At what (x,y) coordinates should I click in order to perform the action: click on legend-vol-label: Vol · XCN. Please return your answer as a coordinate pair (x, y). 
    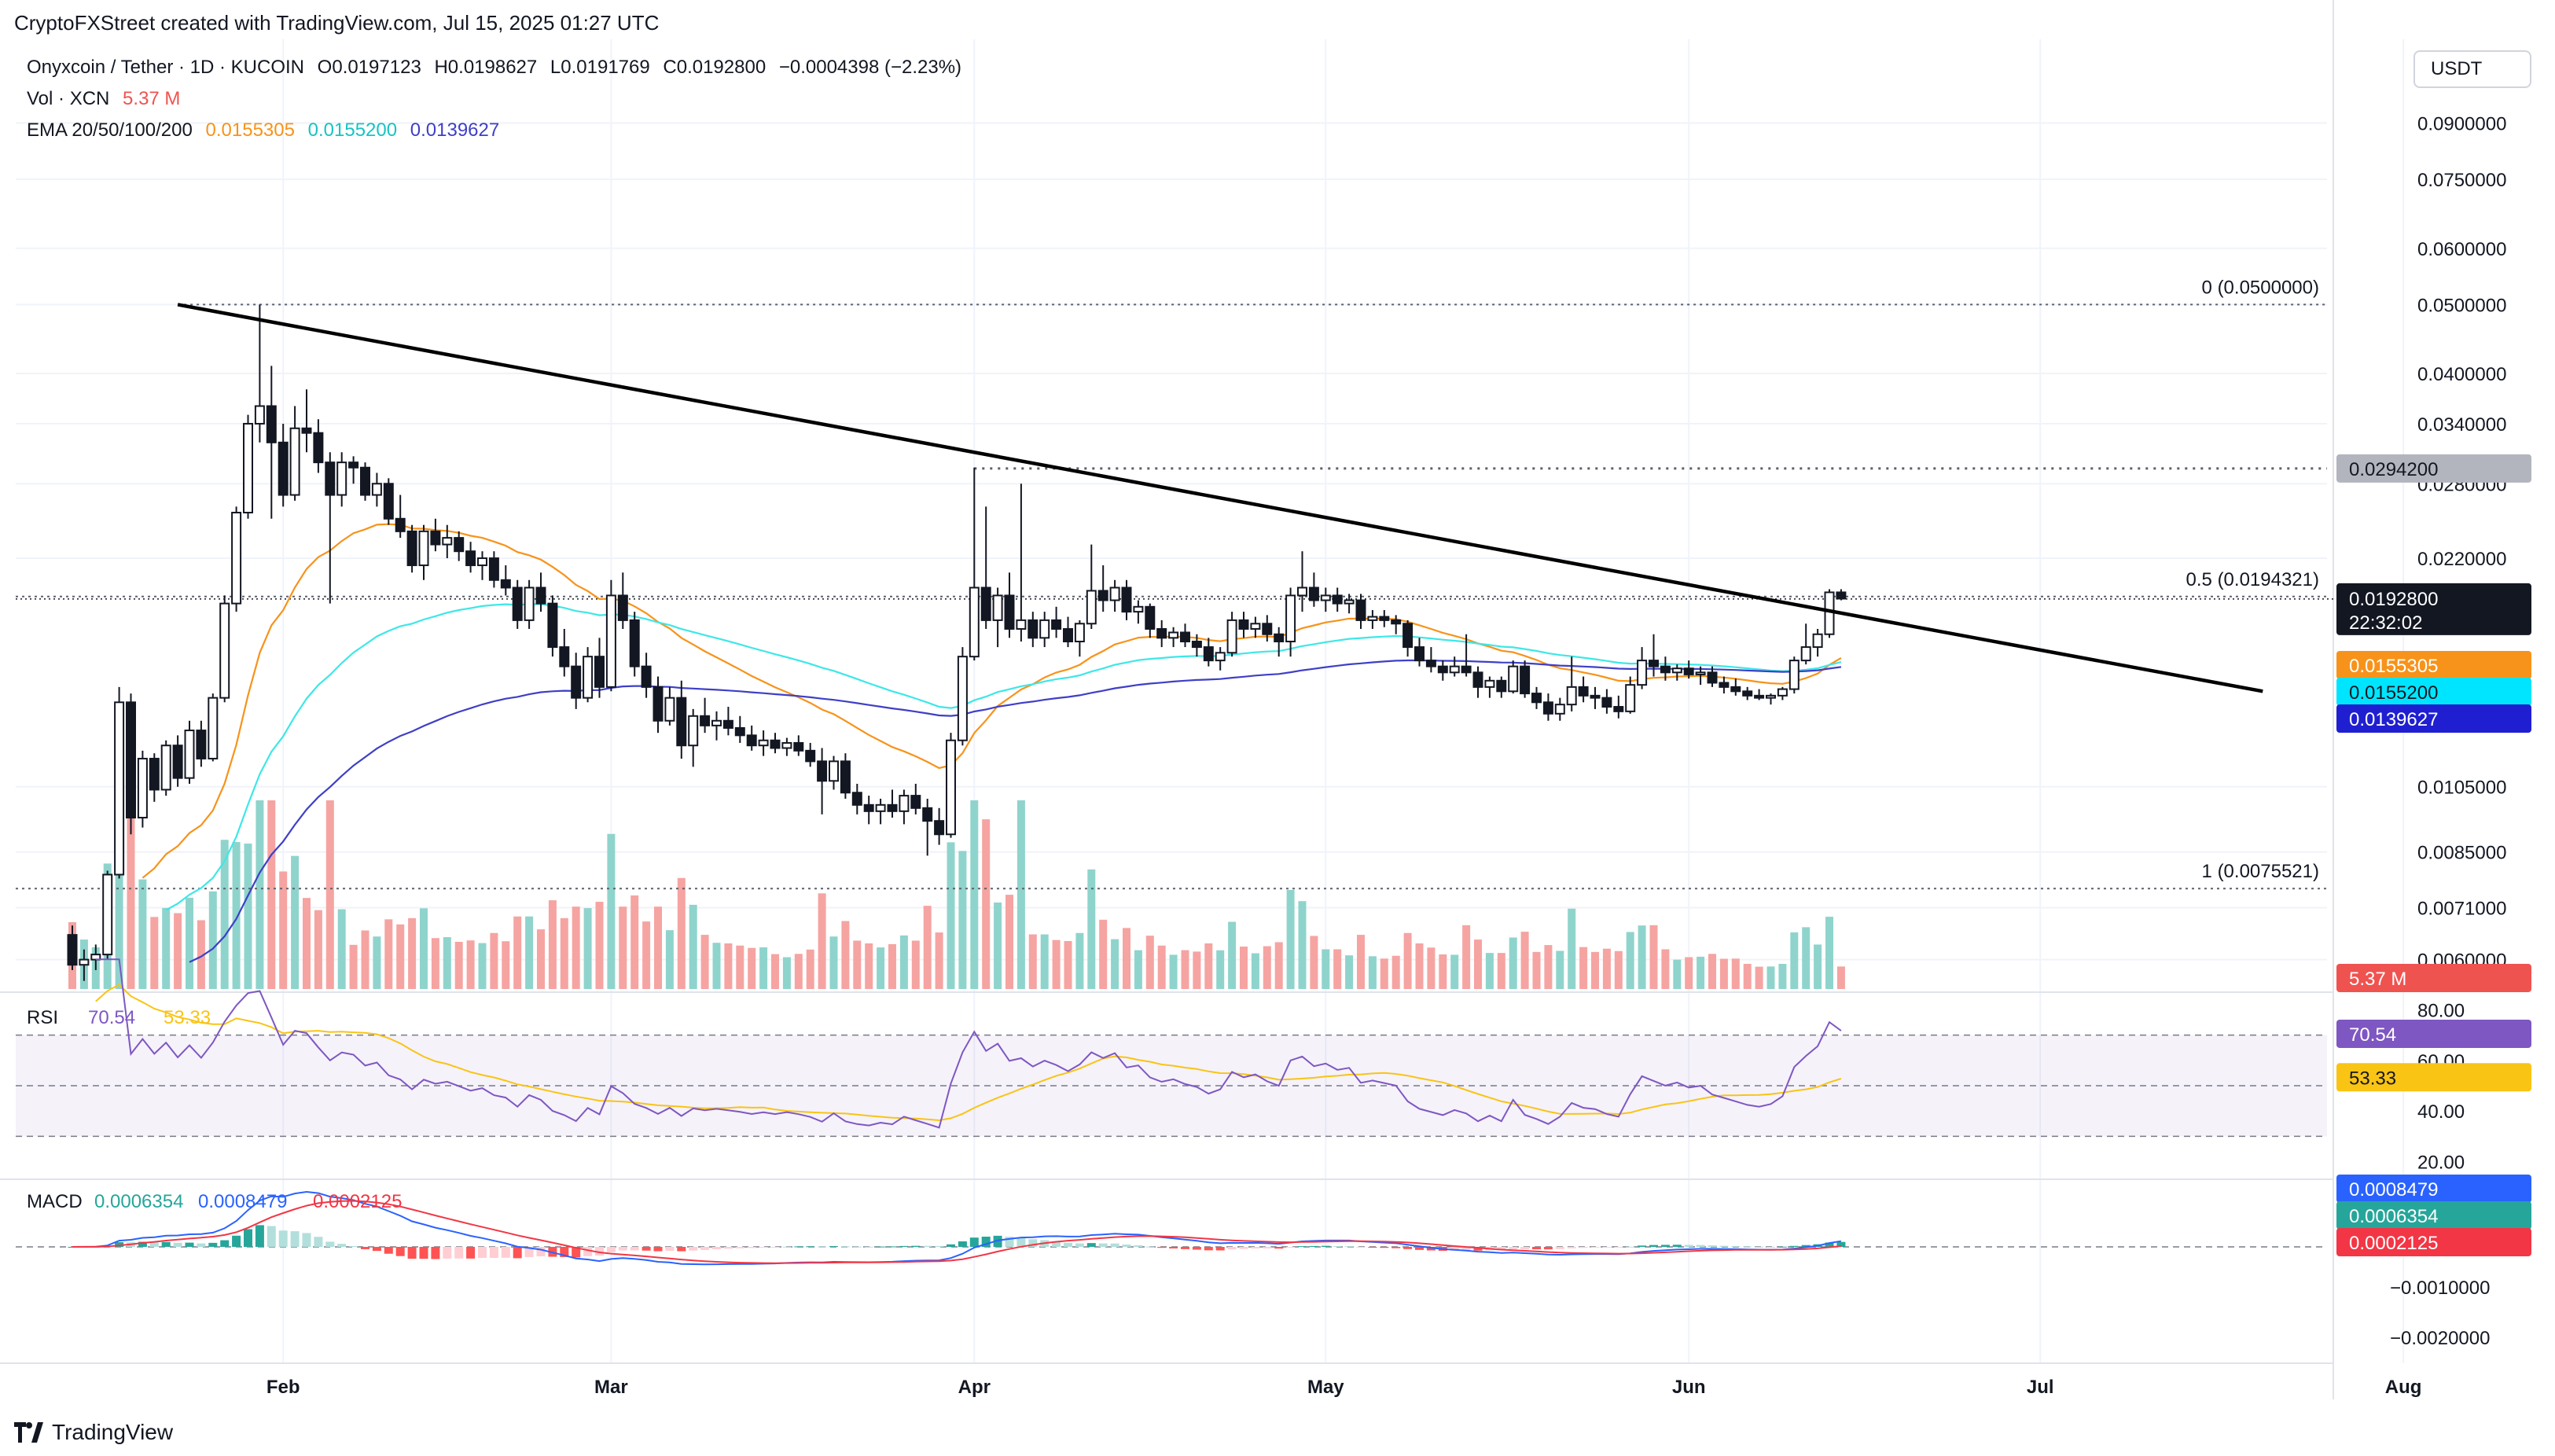
    Looking at the image, I should click on (68, 98).